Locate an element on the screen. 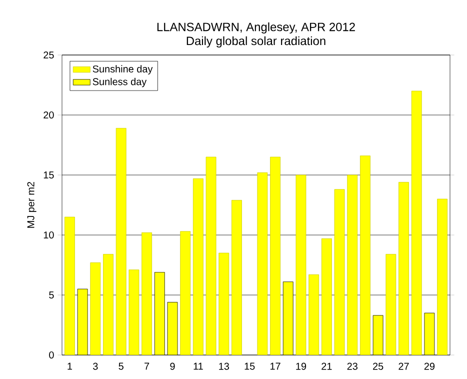  x-tick-label: 19 is located at coordinates (301, 366).